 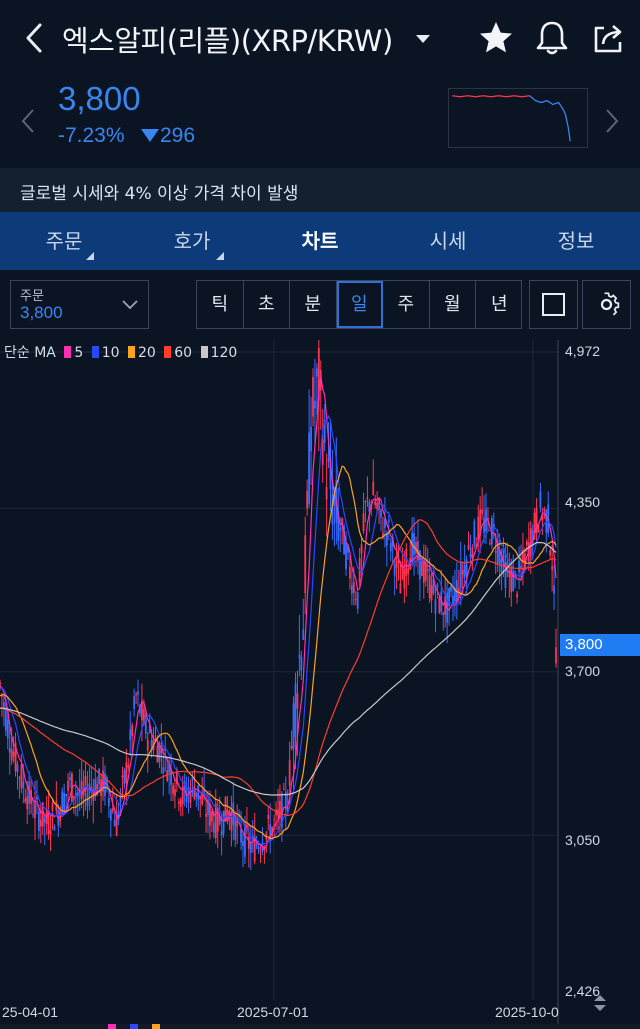 I want to click on ma-legend: 단순 MA 5 10 20 60 120, so click(x=120, y=352).